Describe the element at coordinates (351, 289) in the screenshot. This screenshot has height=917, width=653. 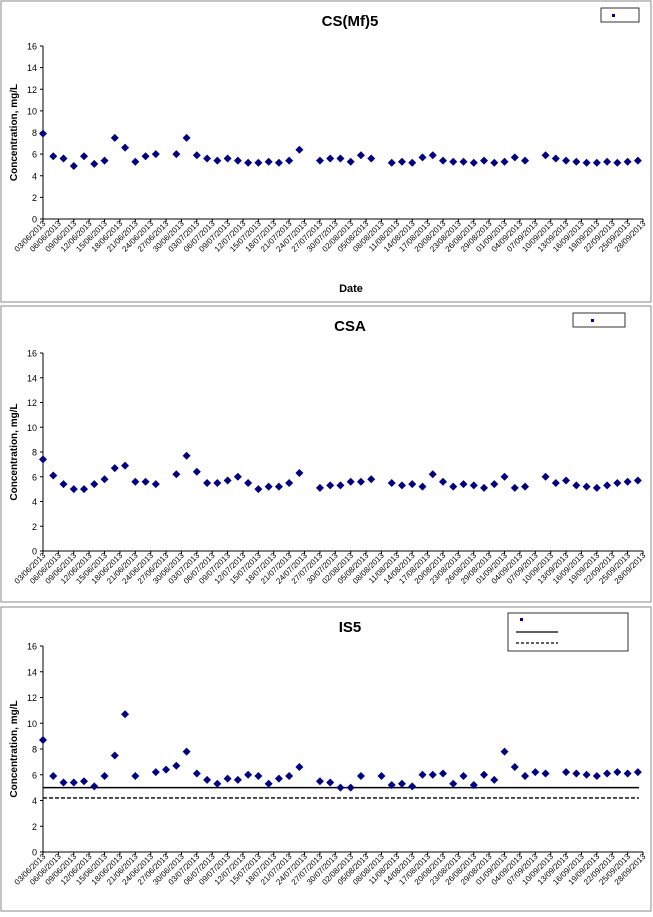
I see `x-axis-label: Date` at that location.